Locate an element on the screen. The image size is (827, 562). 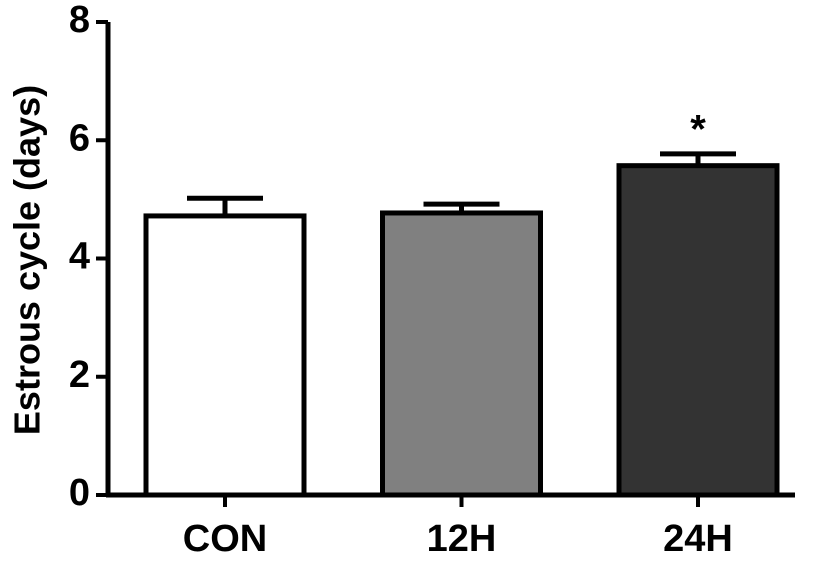
y-axis-label: Estrous cycle (days) is located at coordinates (27, 260).